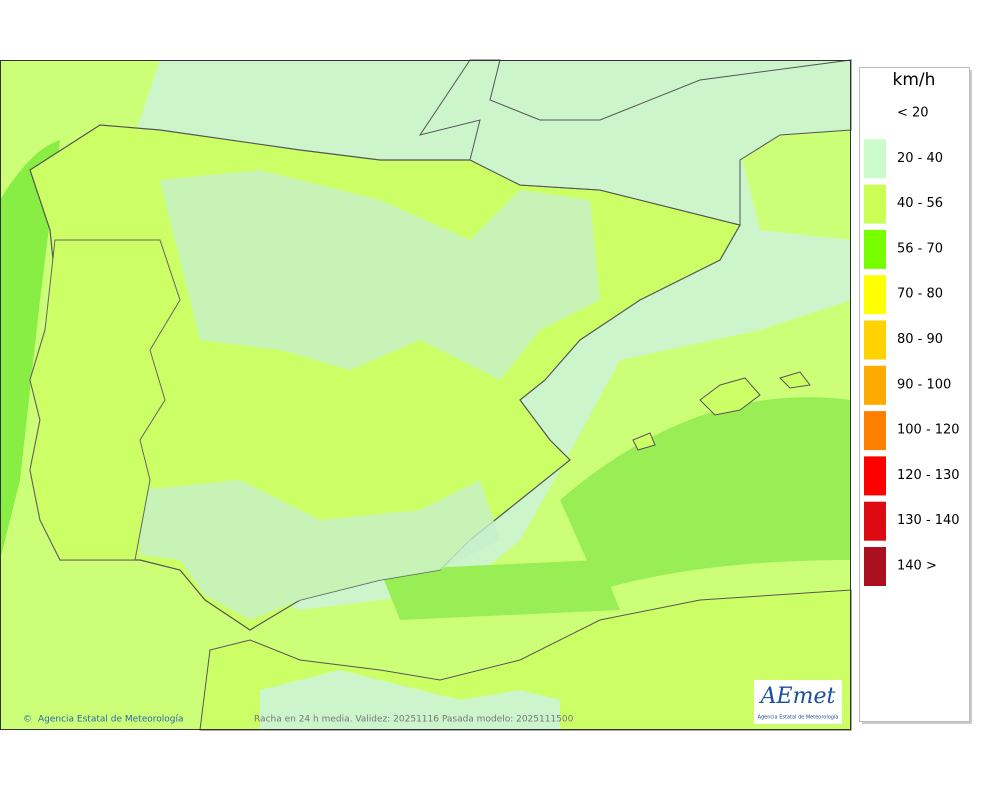 This screenshot has height=794, width=1000. What do you see at coordinates (798, 717) in the screenshot?
I see `logo-subtitle: Agencia Estatal de Meteorología` at bounding box center [798, 717].